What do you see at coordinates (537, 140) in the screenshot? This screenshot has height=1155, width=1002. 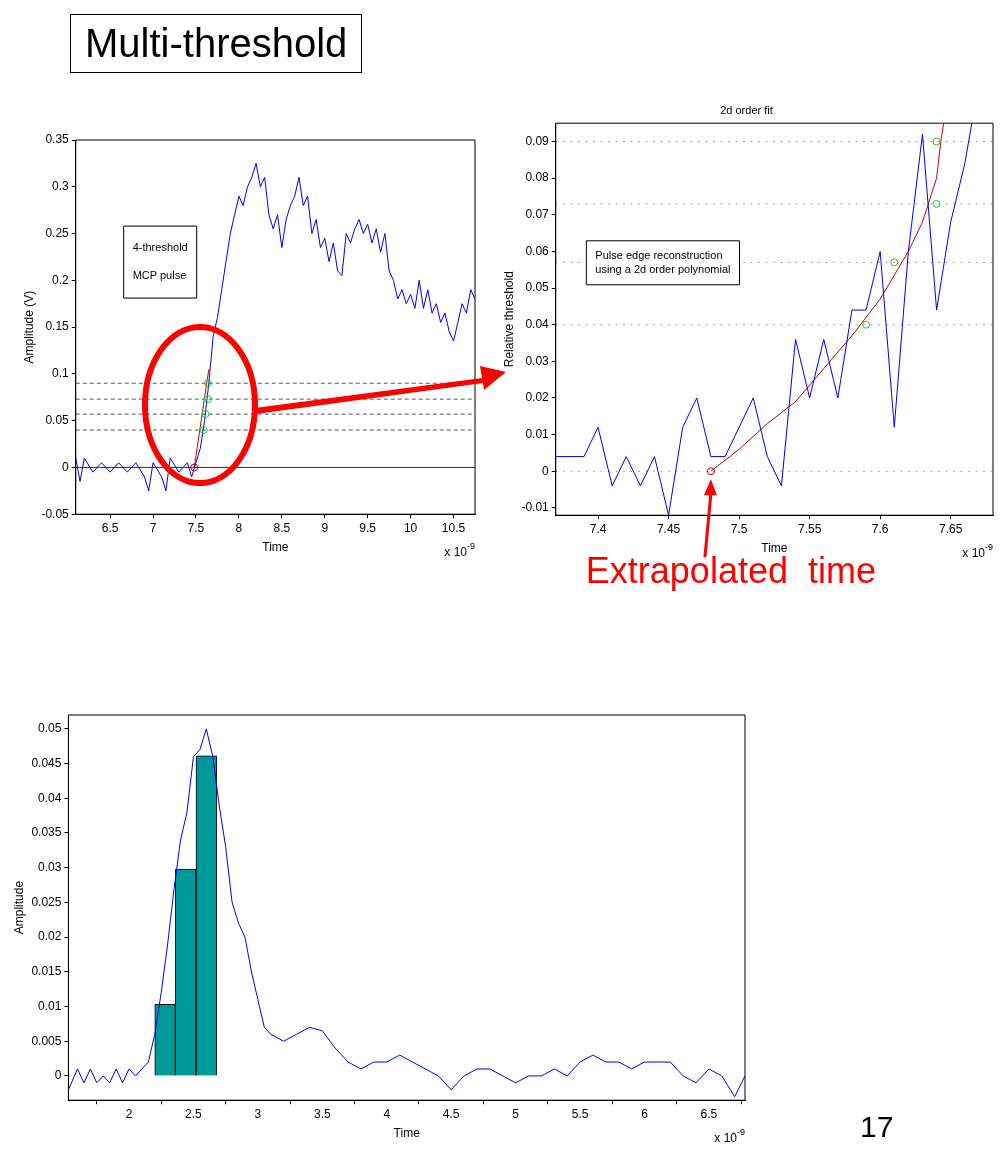 I see `y-tick-label: 0.09` at bounding box center [537, 140].